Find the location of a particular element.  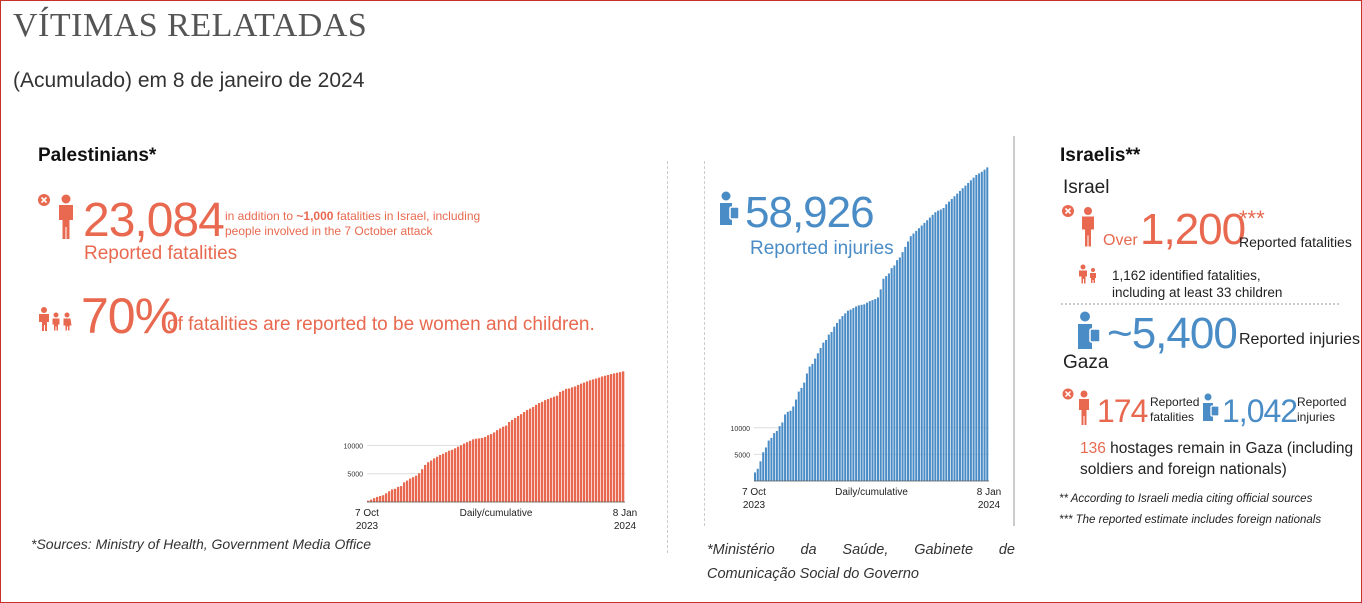

hostages-text2: soldiers and foreign nationals) is located at coordinates (1183, 469).